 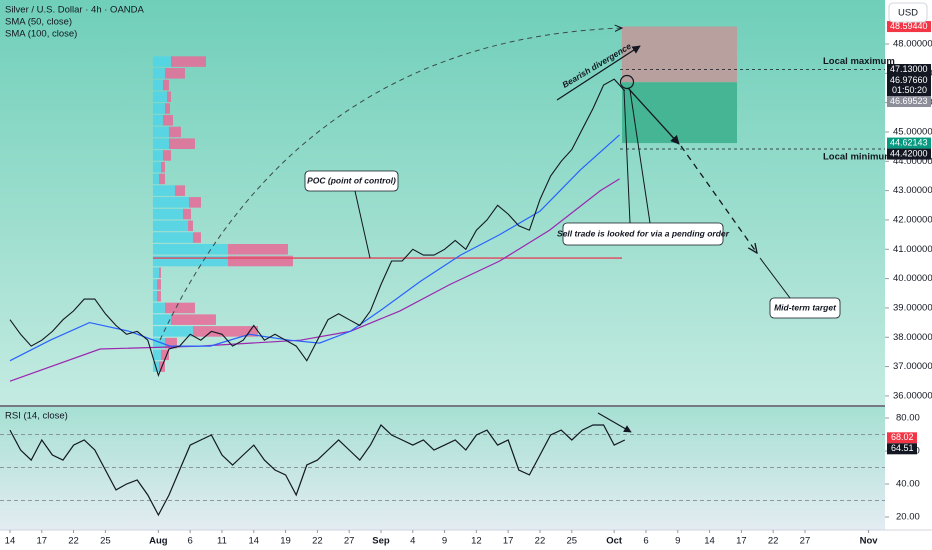 I want to click on price-tag-label: 44.62143, so click(x=909, y=142).